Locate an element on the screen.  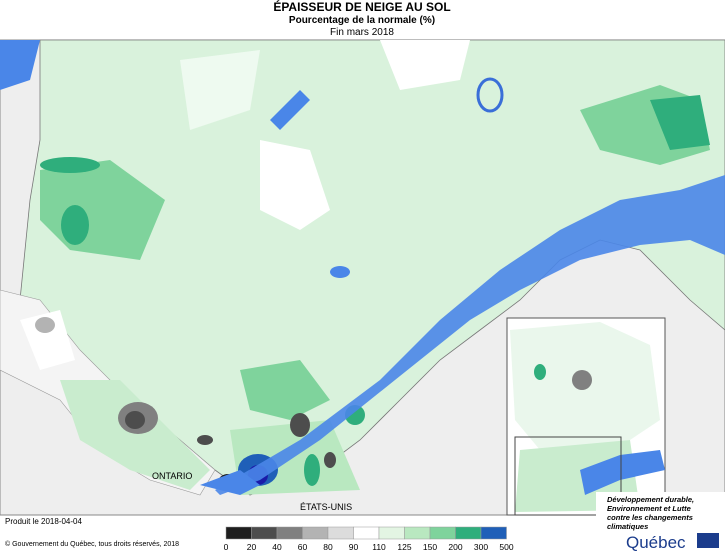
title: ÉPAISSEUR DE NEIGE AU SOL is located at coordinates (361, 7).